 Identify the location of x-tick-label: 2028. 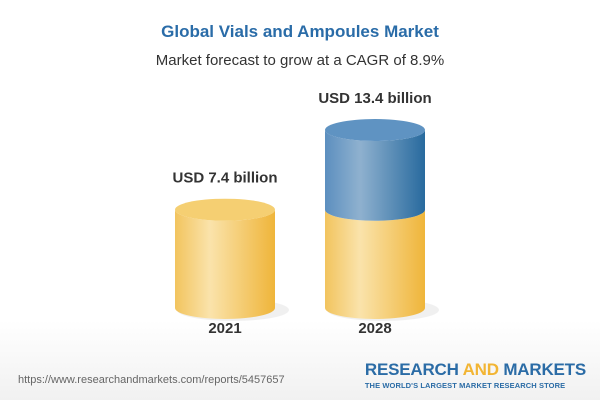
(374, 328).